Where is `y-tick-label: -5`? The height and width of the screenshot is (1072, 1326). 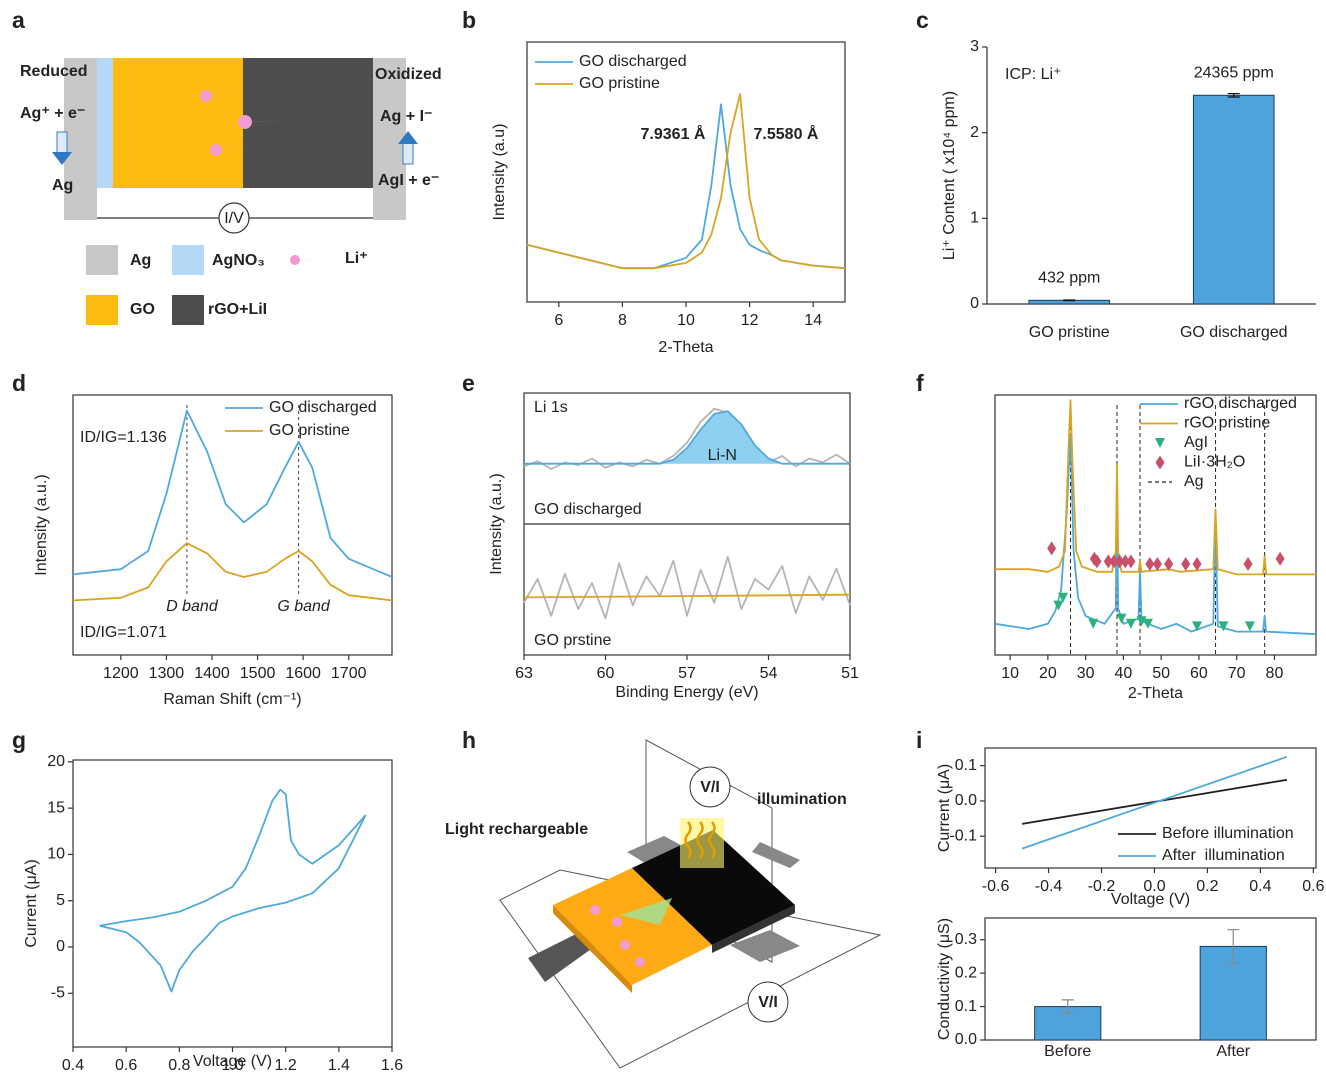
y-tick-label: -5 is located at coordinates (58, 993).